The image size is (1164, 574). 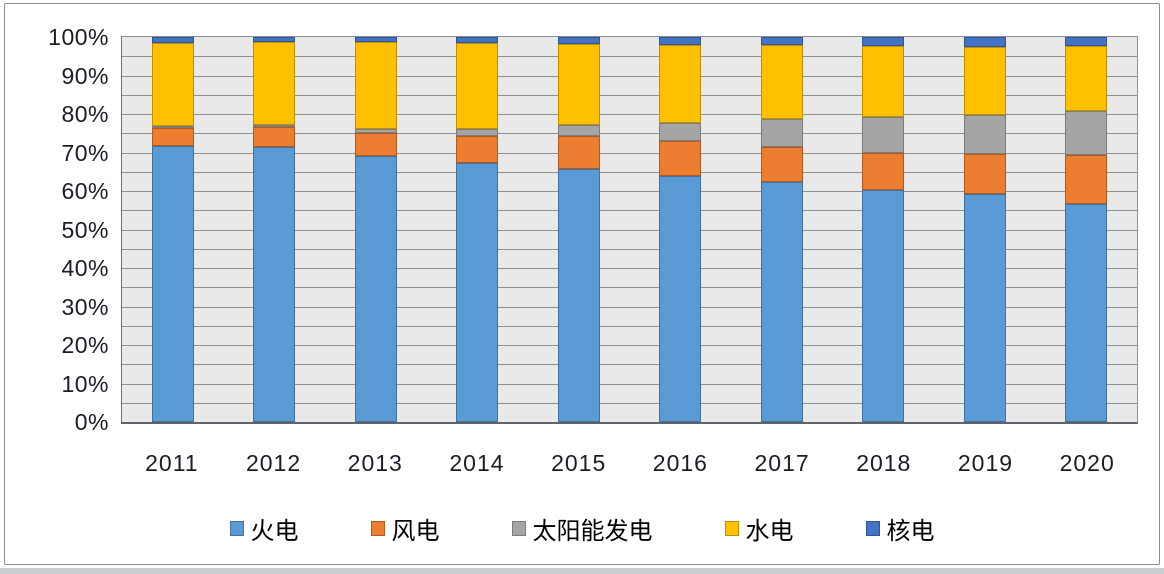 I want to click on bar-column-2019, so click(x=985, y=229).